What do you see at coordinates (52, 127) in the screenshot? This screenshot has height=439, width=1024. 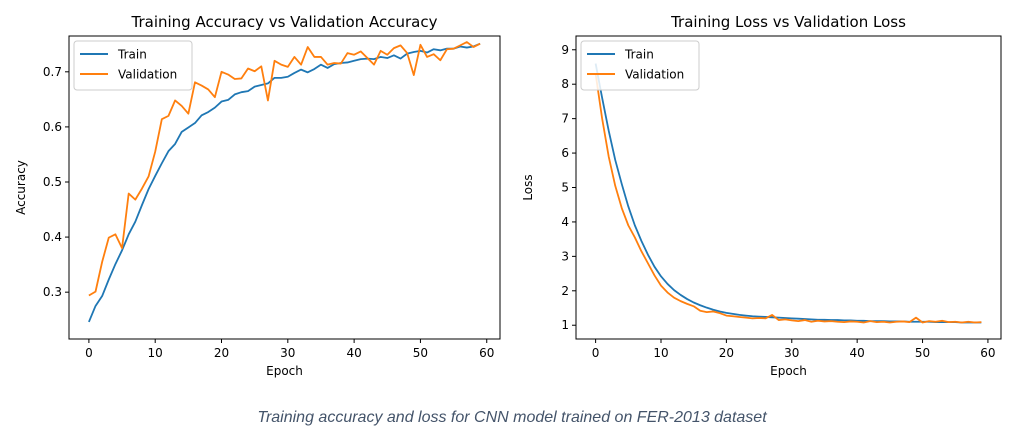 I see `accuracy-y-tick-label: 0.6` at bounding box center [52, 127].